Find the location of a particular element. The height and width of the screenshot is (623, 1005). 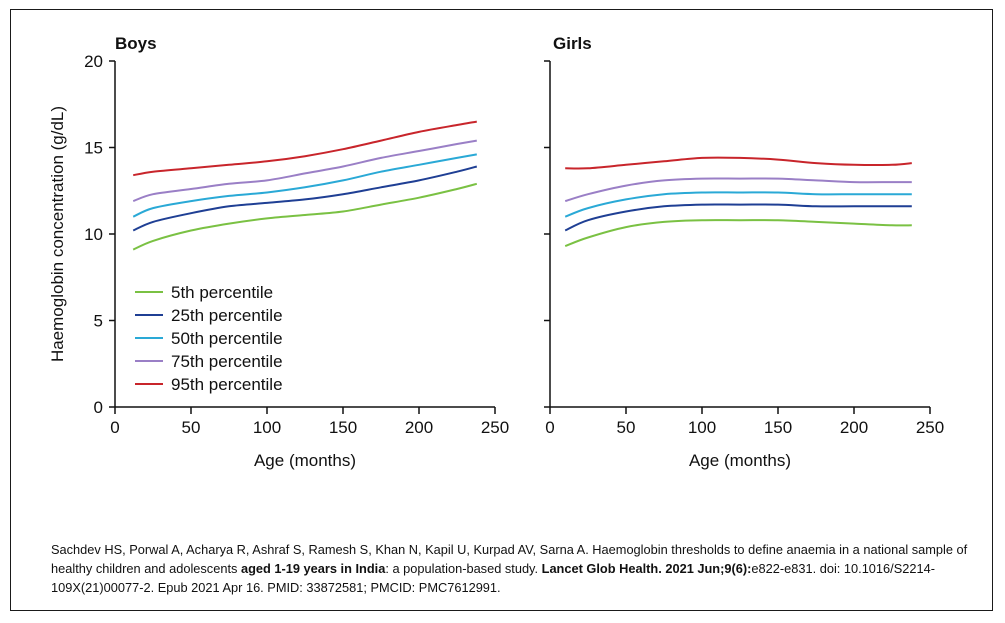

panel-title: Boys is located at coordinates (136, 43).